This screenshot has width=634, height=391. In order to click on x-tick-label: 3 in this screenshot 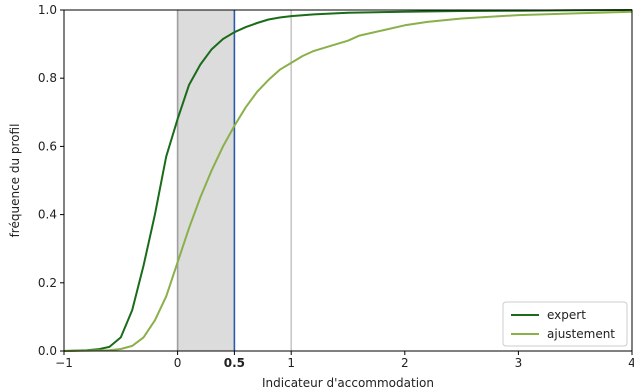, I will do `click(519, 363)`.